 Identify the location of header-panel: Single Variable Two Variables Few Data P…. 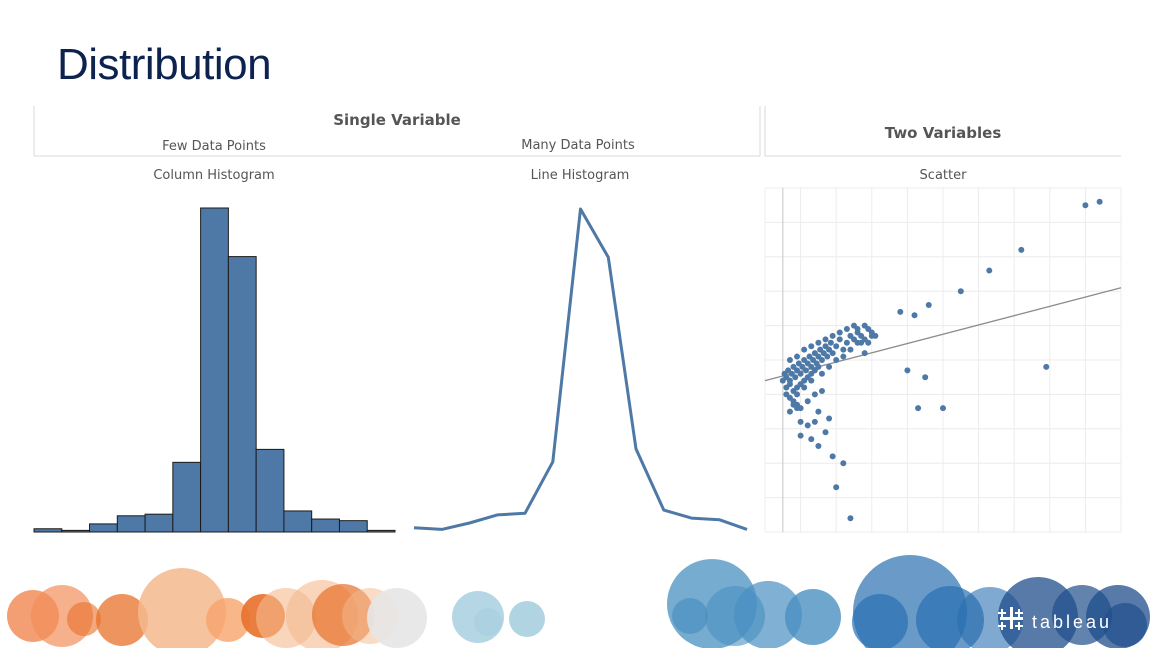
(577, 144).